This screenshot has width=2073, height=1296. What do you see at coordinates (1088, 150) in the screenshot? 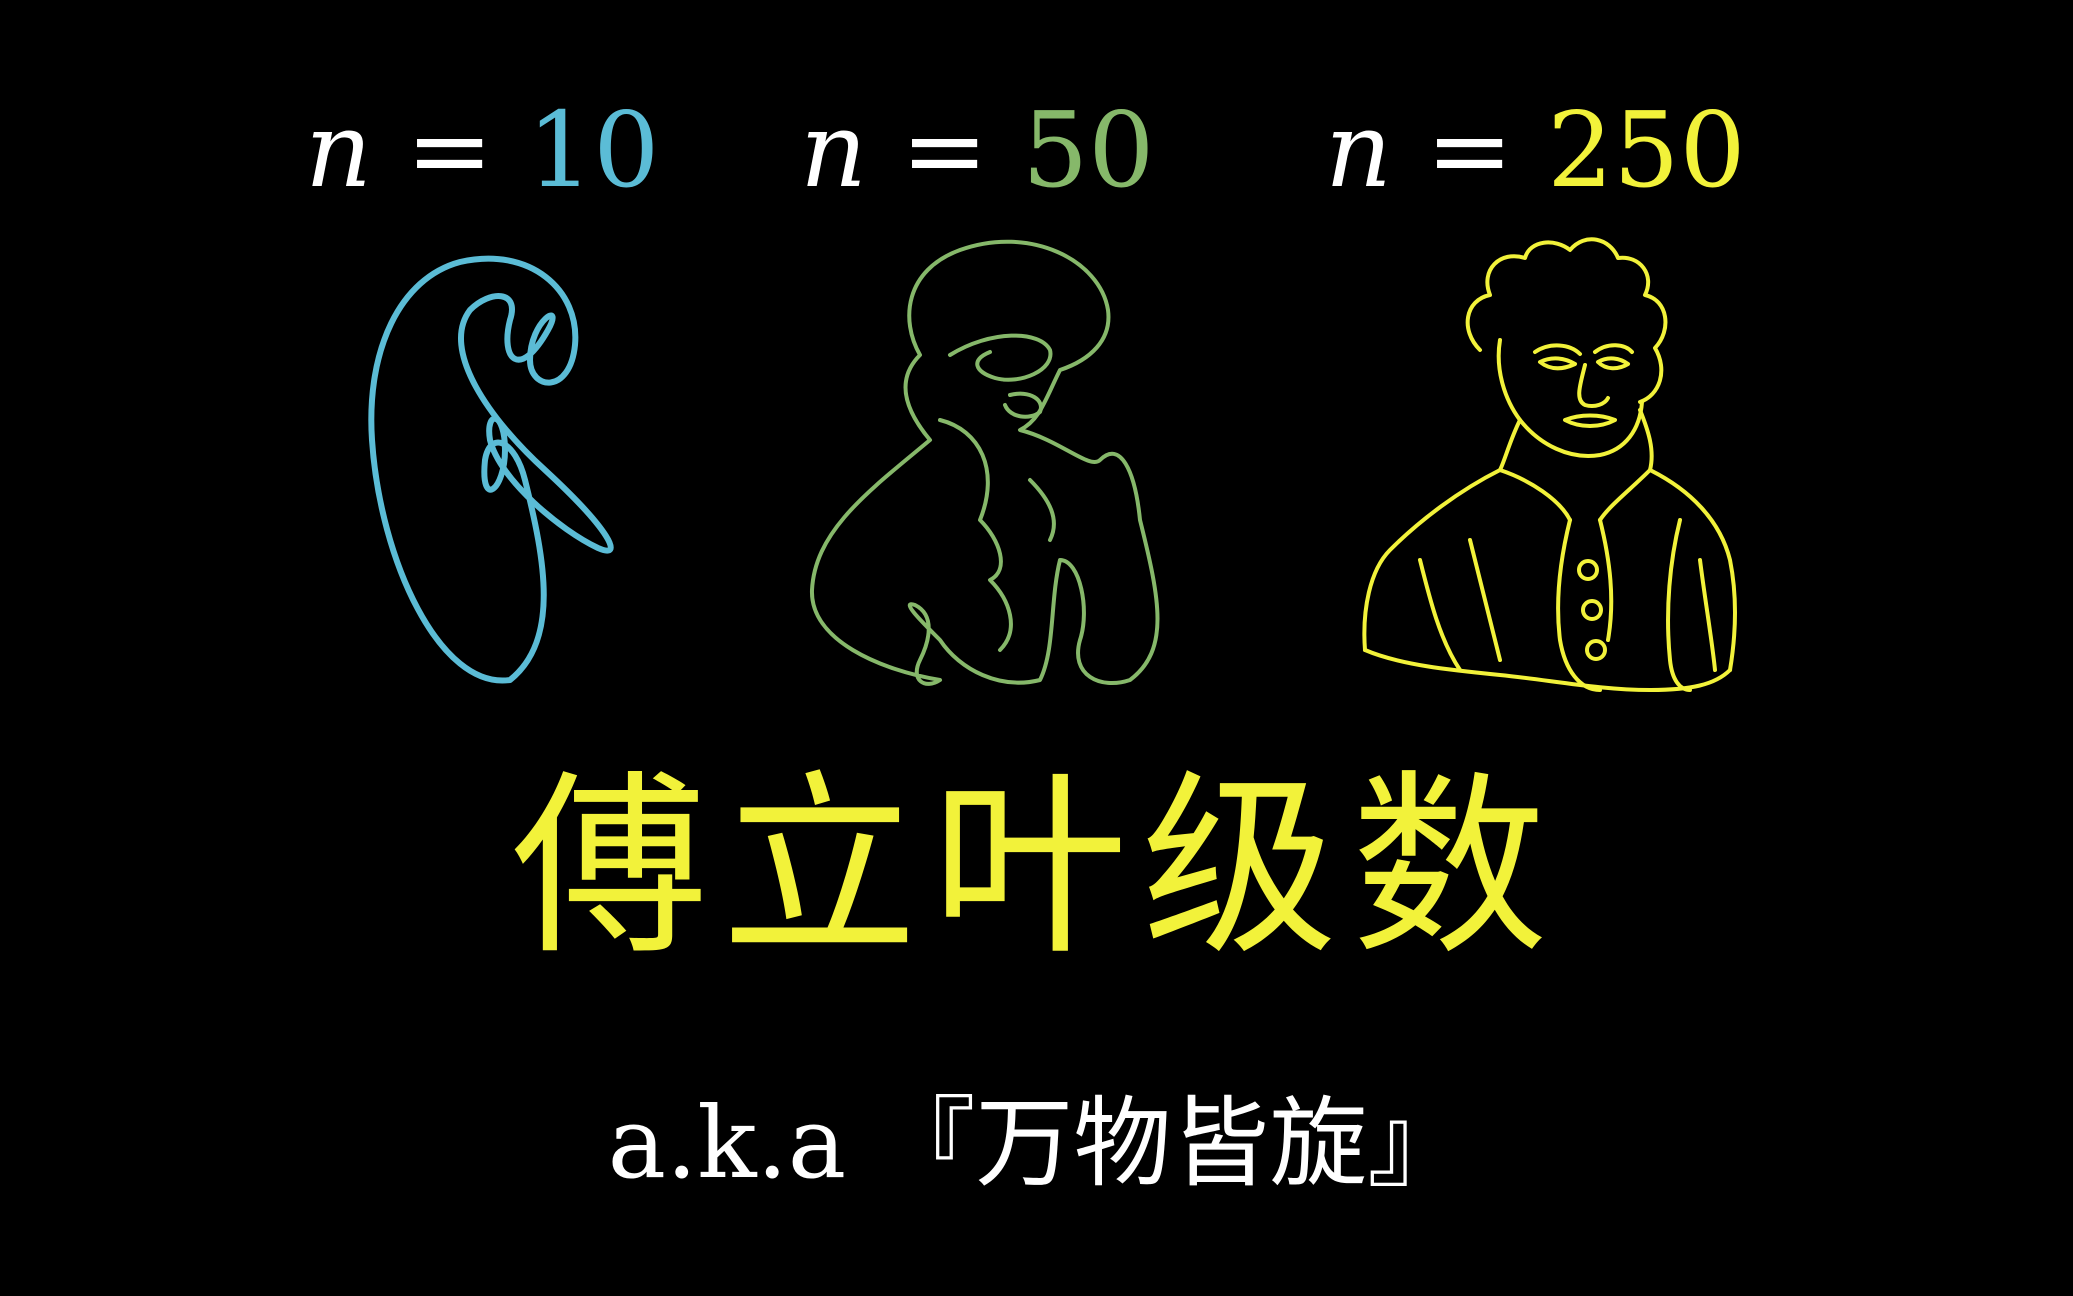
I see `label-value: 50` at bounding box center [1088, 150].